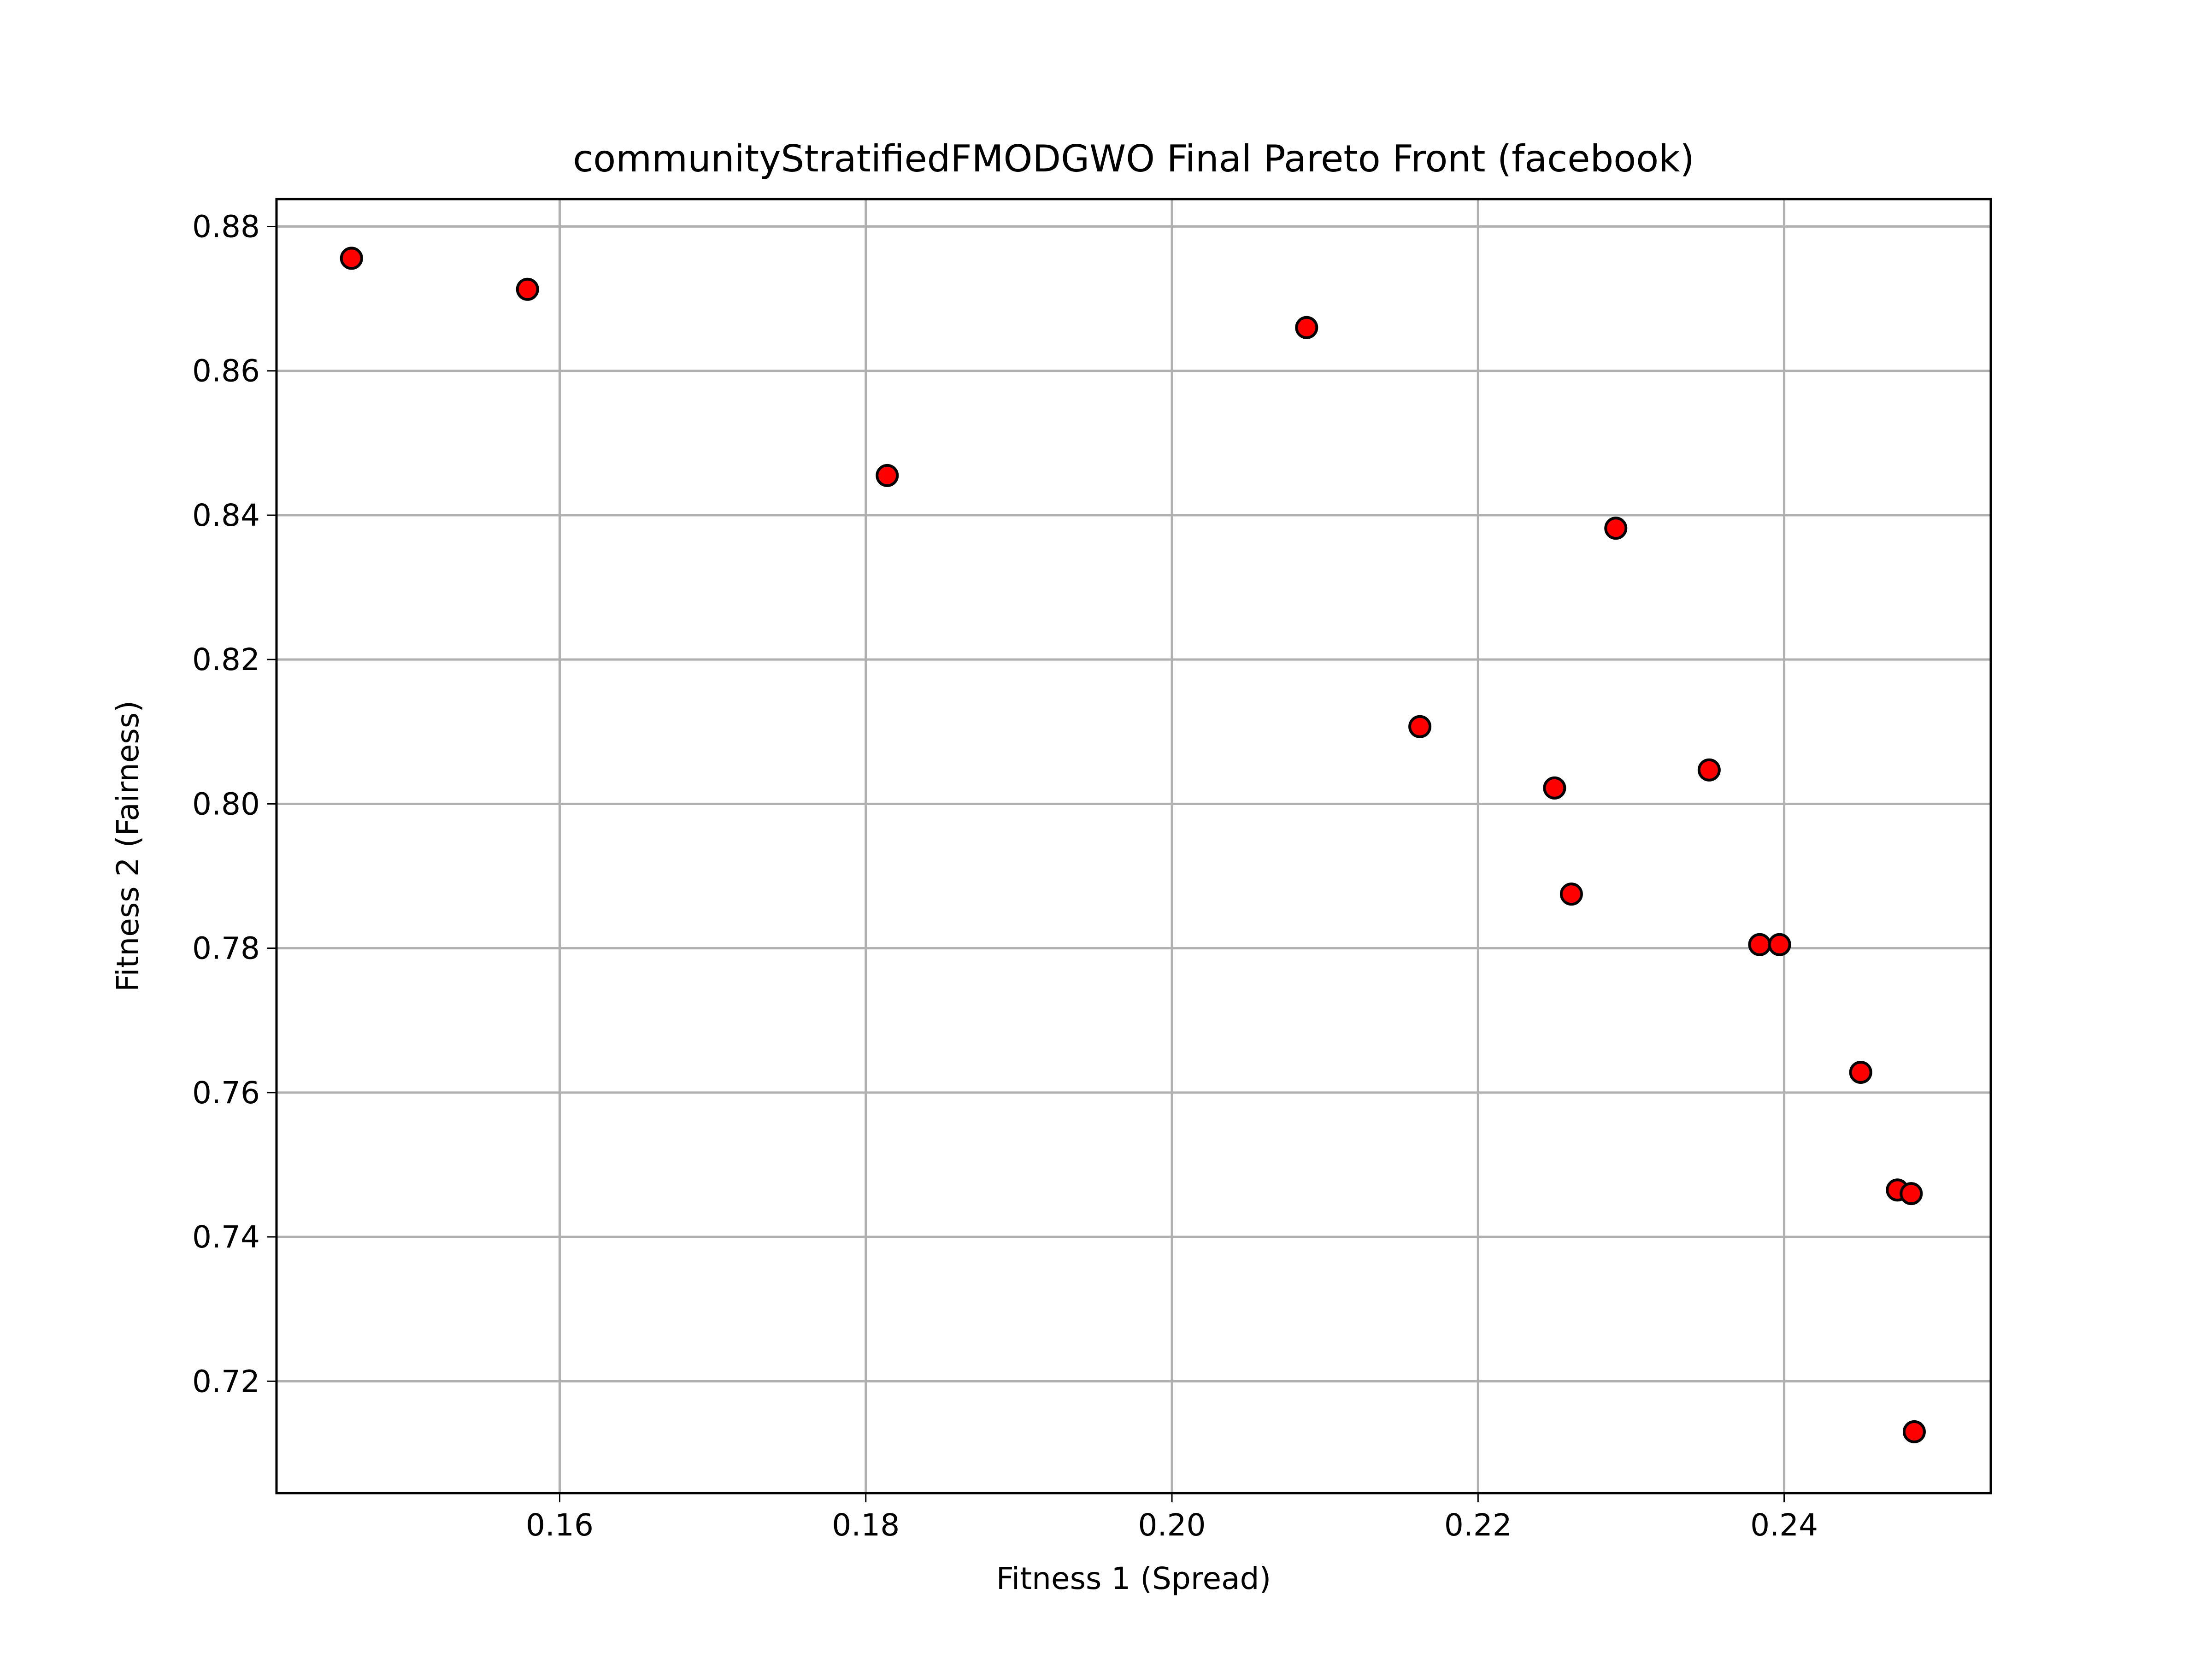 The image size is (2212, 1659). Describe the element at coordinates (226, 1237) in the screenshot. I see `y-tick-label: 0.74` at that location.